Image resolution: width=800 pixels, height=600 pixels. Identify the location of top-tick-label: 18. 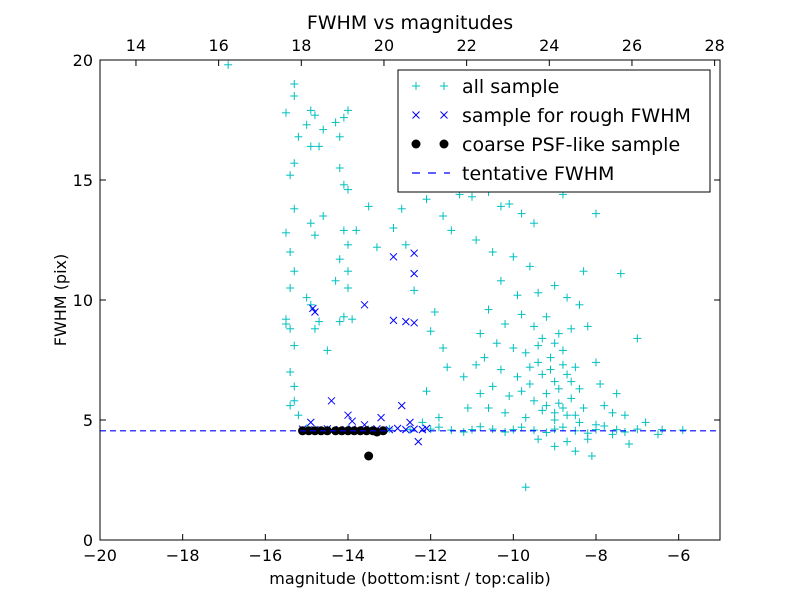
(301, 45).